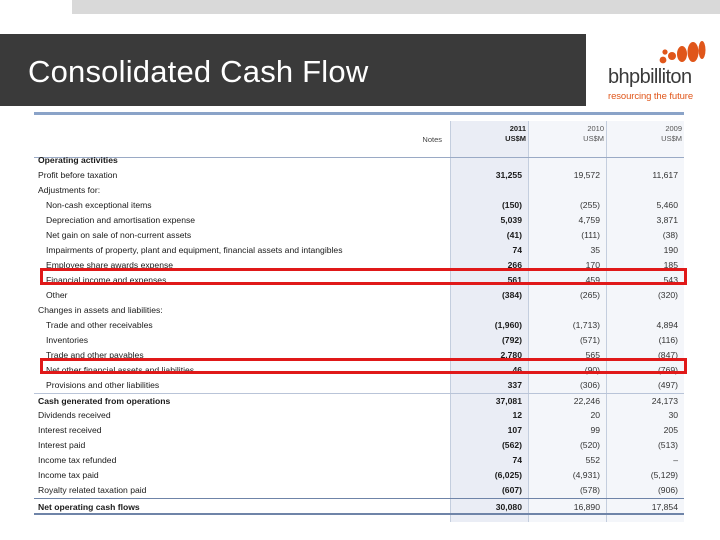 Image resolution: width=720 pixels, height=540 pixels. I want to click on table-row: Profit before taxation 31,255 19,572 11,617, so click(359, 175).